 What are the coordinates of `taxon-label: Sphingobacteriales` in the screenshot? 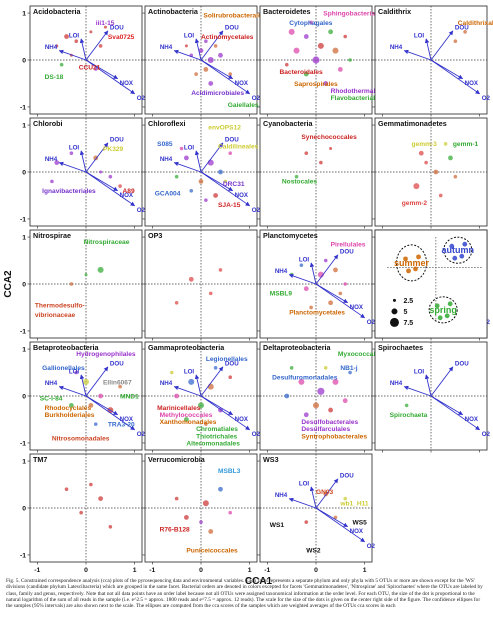 It's located at (353, 13).